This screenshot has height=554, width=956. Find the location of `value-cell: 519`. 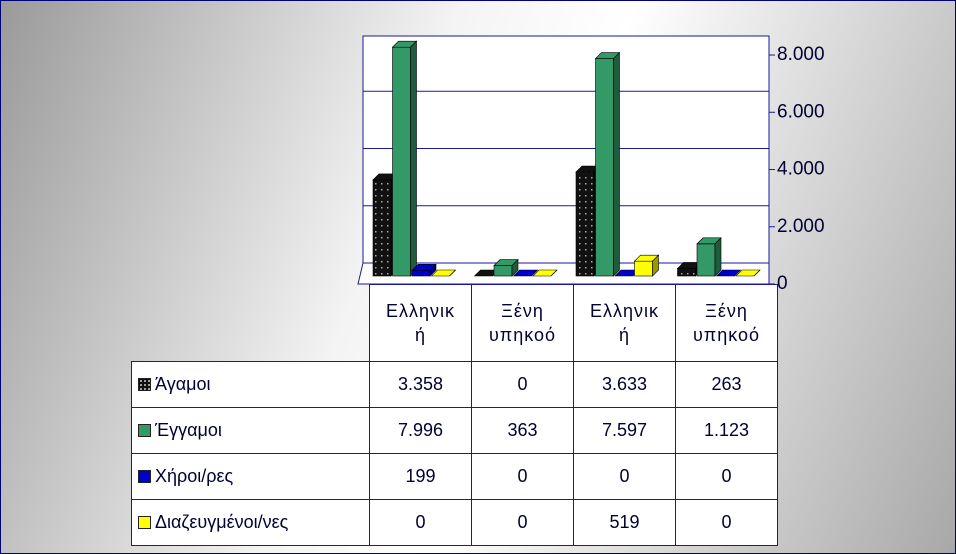

value-cell: 519 is located at coordinates (624, 522).